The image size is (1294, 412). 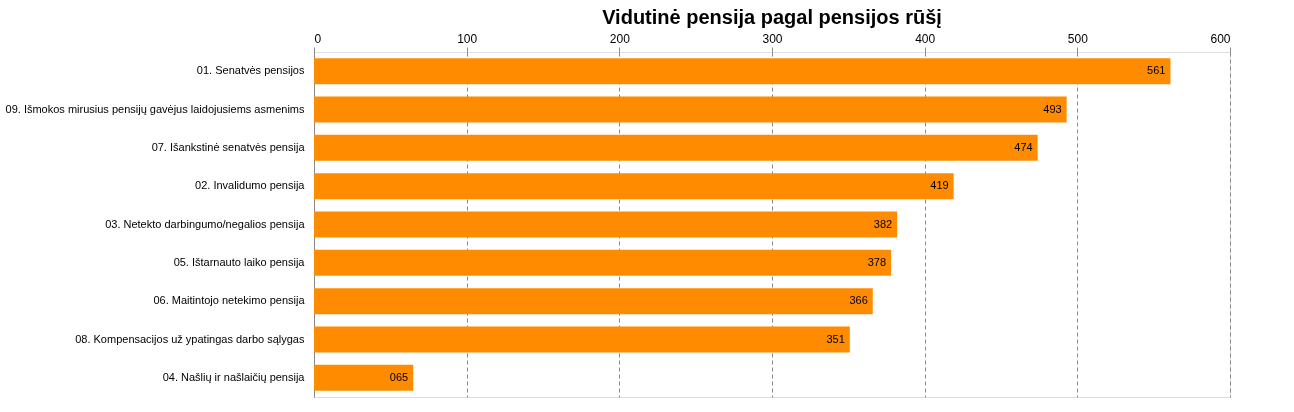 What do you see at coordinates (239, 261) in the screenshot?
I see `y-tick-label: 05. Ištarnauto laiko pensija` at bounding box center [239, 261].